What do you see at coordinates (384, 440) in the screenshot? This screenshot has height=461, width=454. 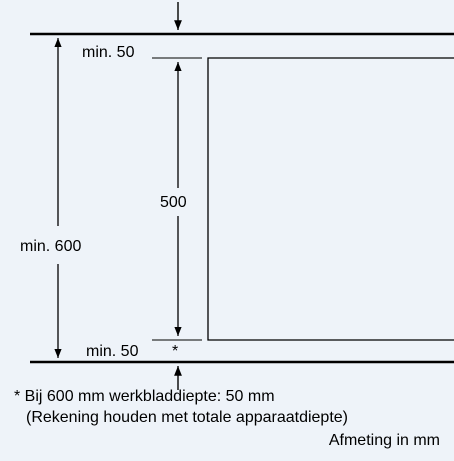 I see `unit-note: Afmeting in mm` at bounding box center [384, 440].